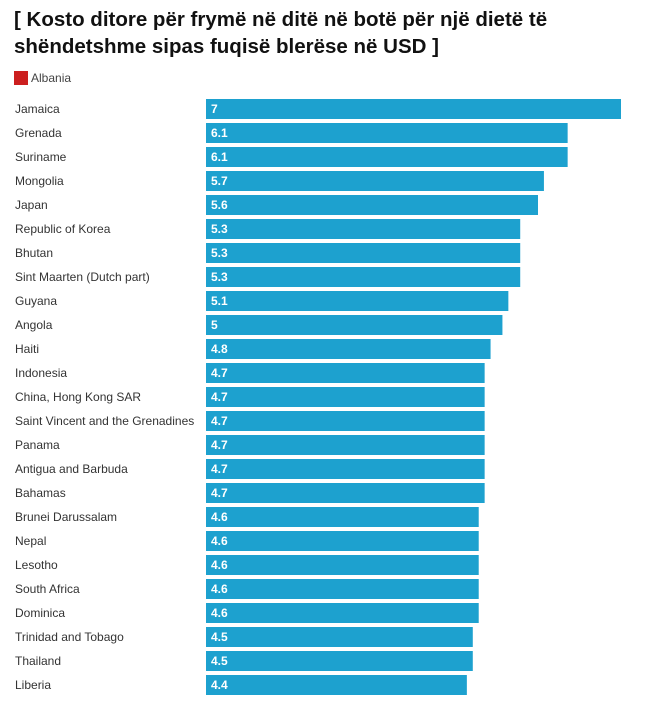 The width and height of the screenshot is (662, 701). What do you see at coordinates (41, 157) in the screenshot?
I see `category-label: Suriname` at bounding box center [41, 157].